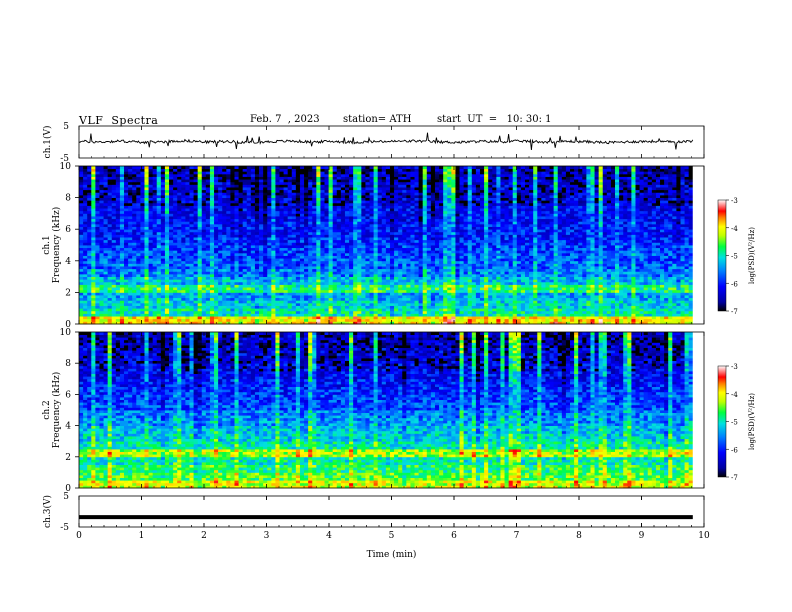 The height and width of the screenshot is (612, 792). What do you see at coordinates (377, 119) in the screenshot?
I see `station-label: station= ATH` at bounding box center [377, 119].